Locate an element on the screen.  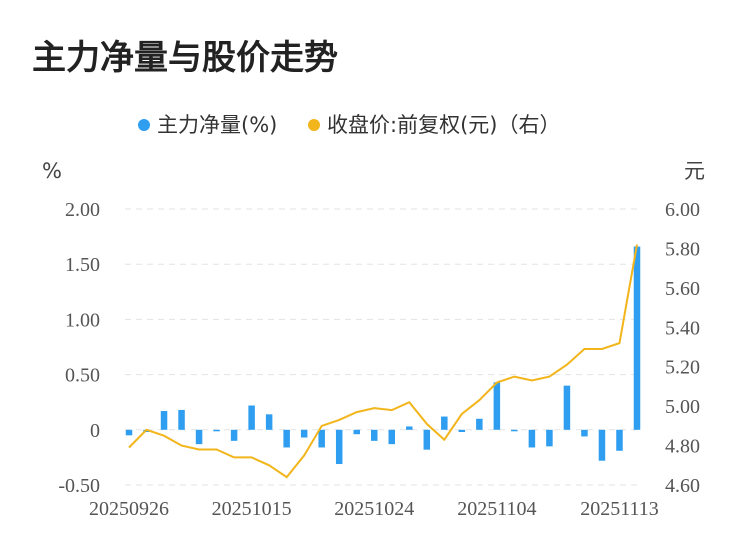
right-tick-label: 6.00 is located at coordinates (682, 210).